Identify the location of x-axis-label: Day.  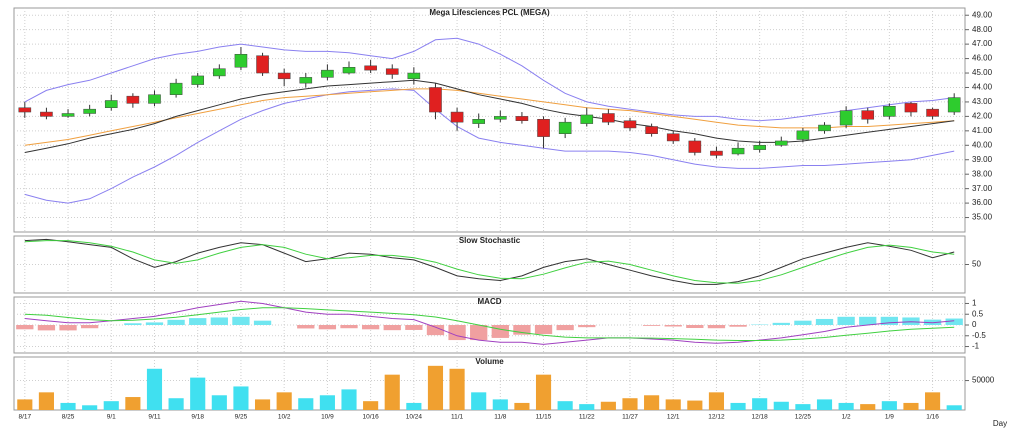
(1000, 423).